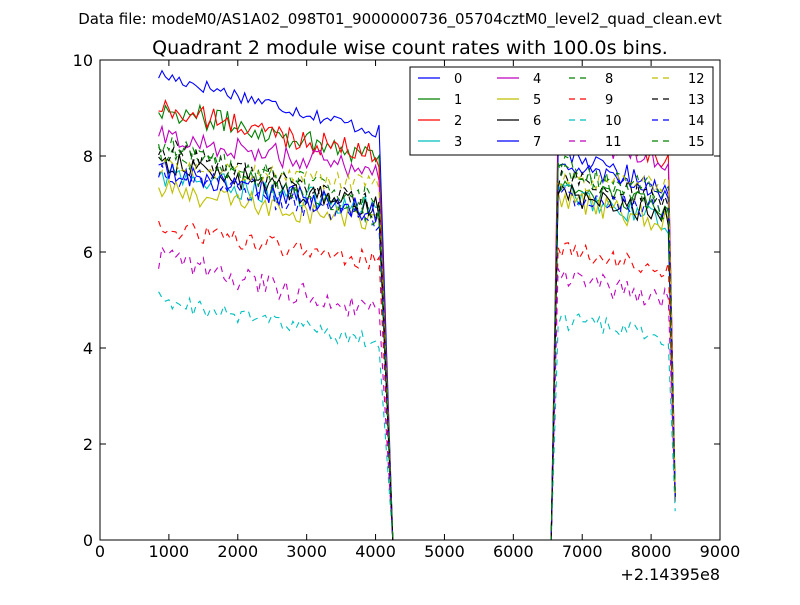 The height and width of the screenshot is (605, 800). Describe the element at coordinates (88, 252) in the screenshot. I see `y-tick-label: 6` at that location.